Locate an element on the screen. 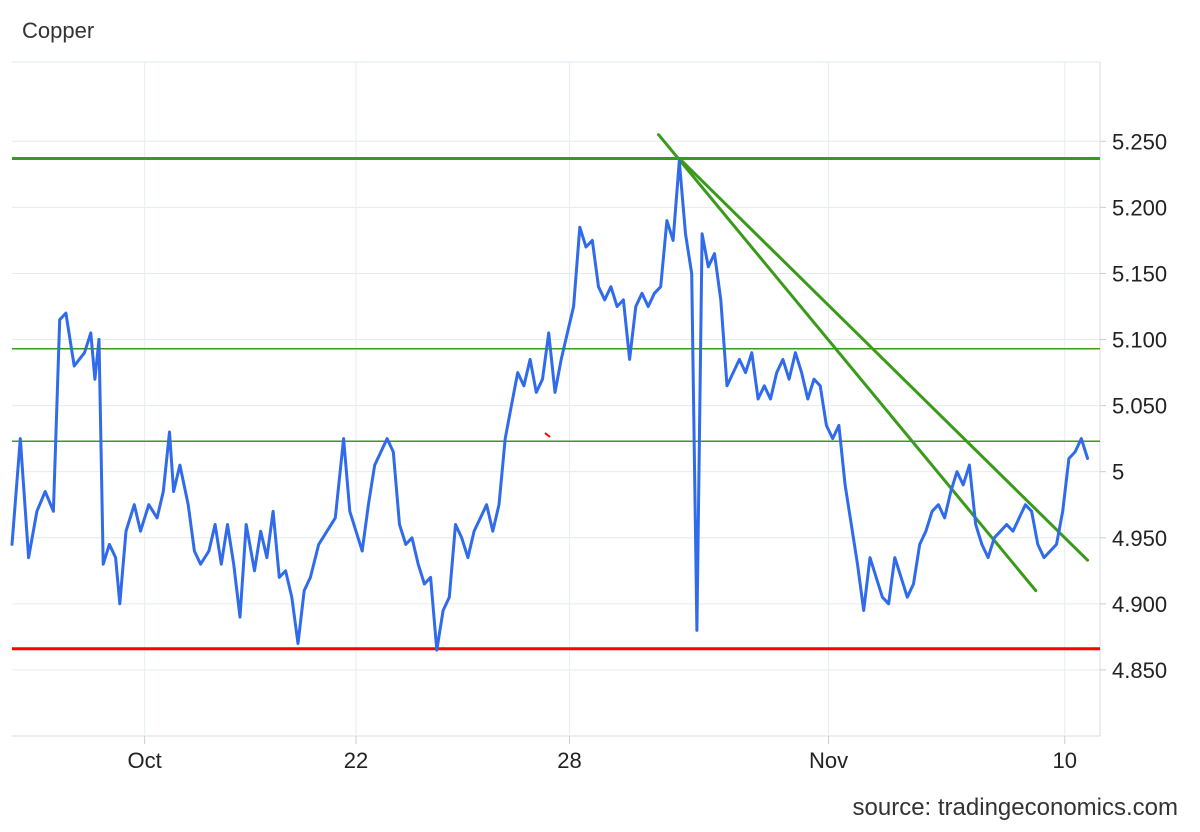 Image resolution: width=1200 pixels, height=832 pixels. y-tick-label: 5.200 is located at coordinates (1139, 207).